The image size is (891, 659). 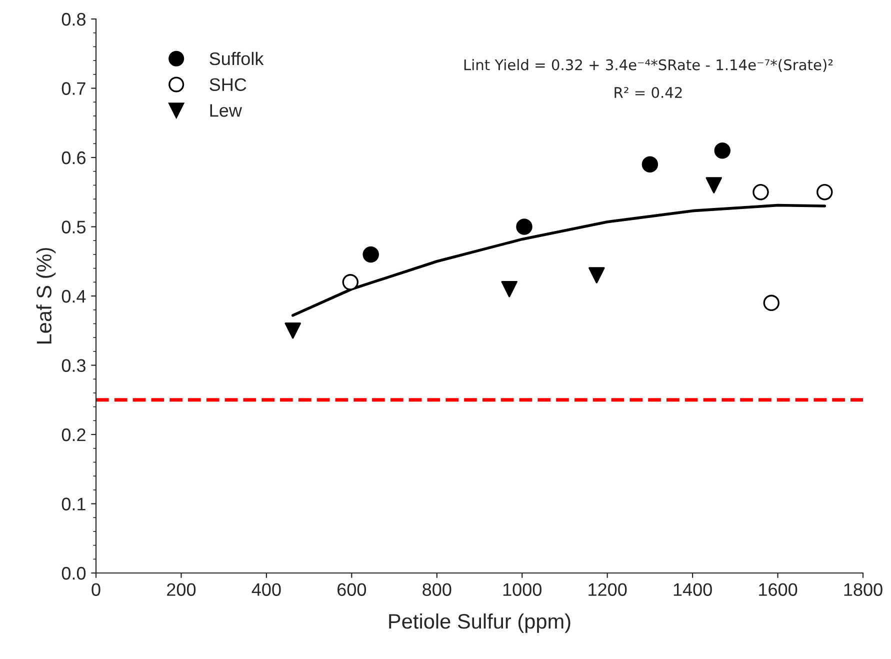 What do you see at coordinates (648, 92) in the screenshot?
I see `annotation: R² = 0.42` at bounding box center [648, 92].